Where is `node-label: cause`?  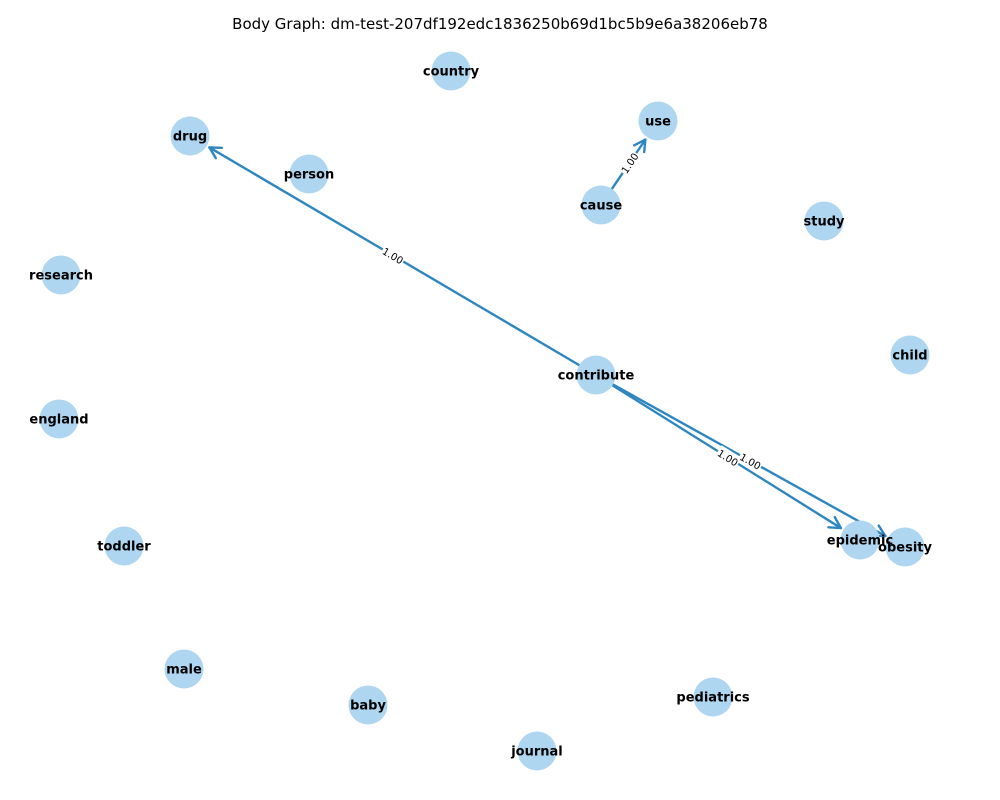
node-label: cause is located at coordinates (601, 206).